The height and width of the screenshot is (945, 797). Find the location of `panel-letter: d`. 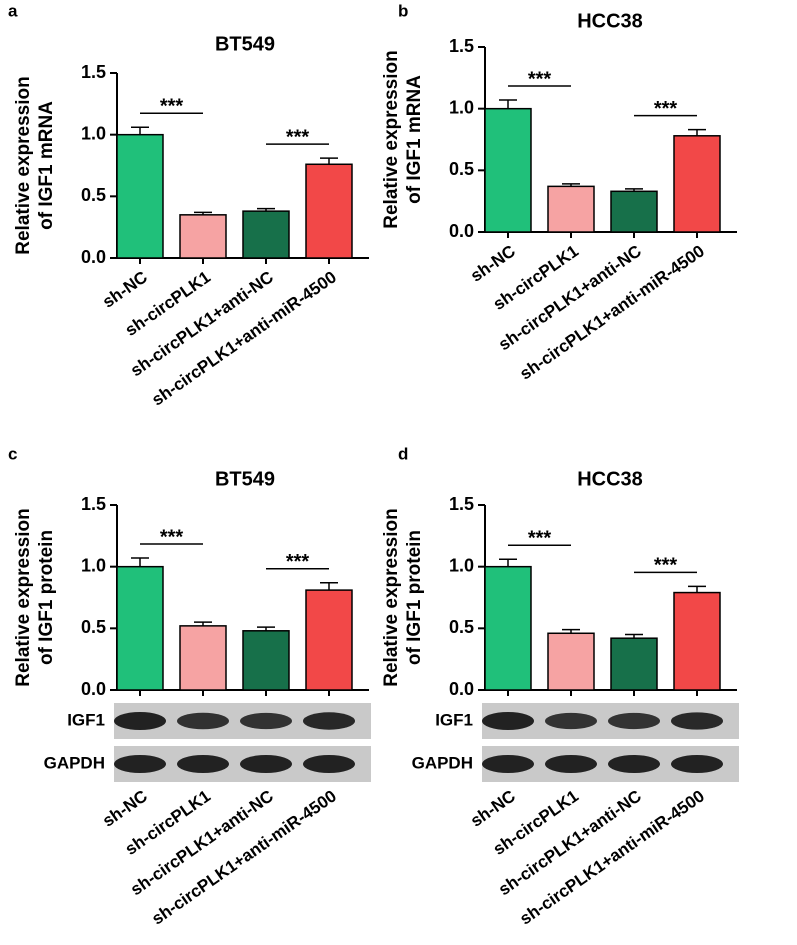

panel-letter: d is located at coordinates (403, 453).